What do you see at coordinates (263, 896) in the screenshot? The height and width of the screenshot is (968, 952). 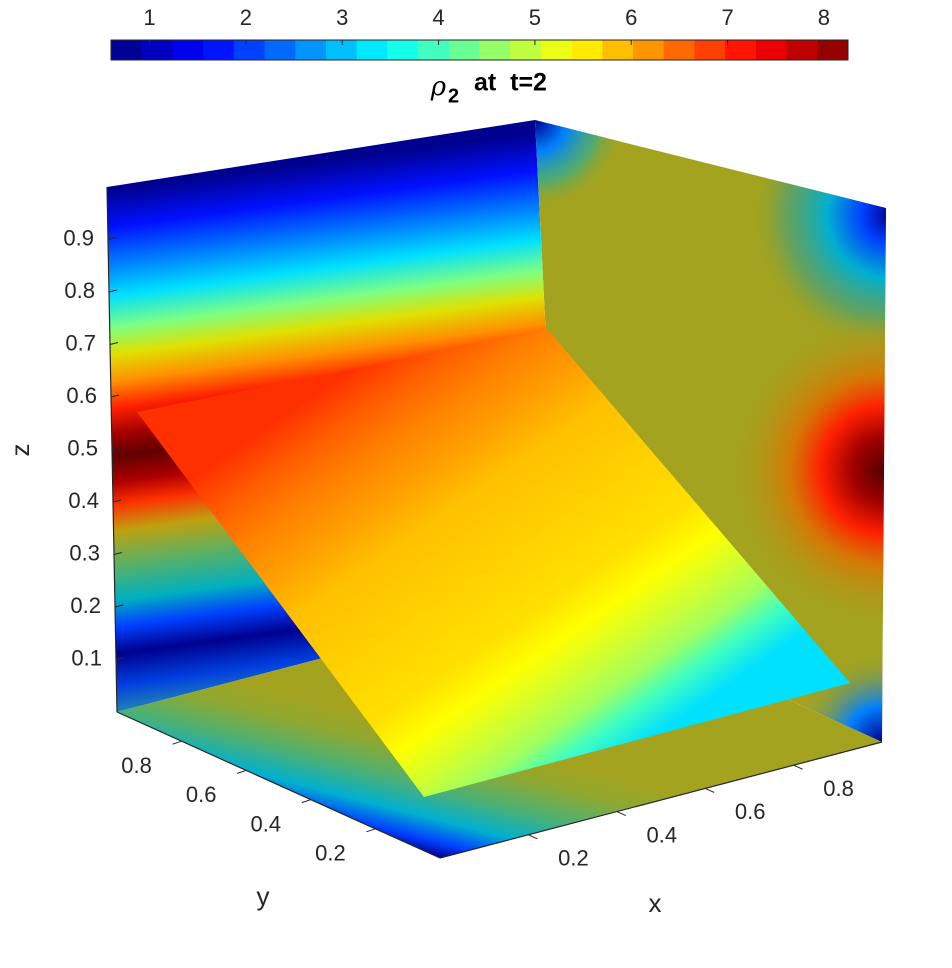 I see `y-label: y` at bounding box center [263, 896].